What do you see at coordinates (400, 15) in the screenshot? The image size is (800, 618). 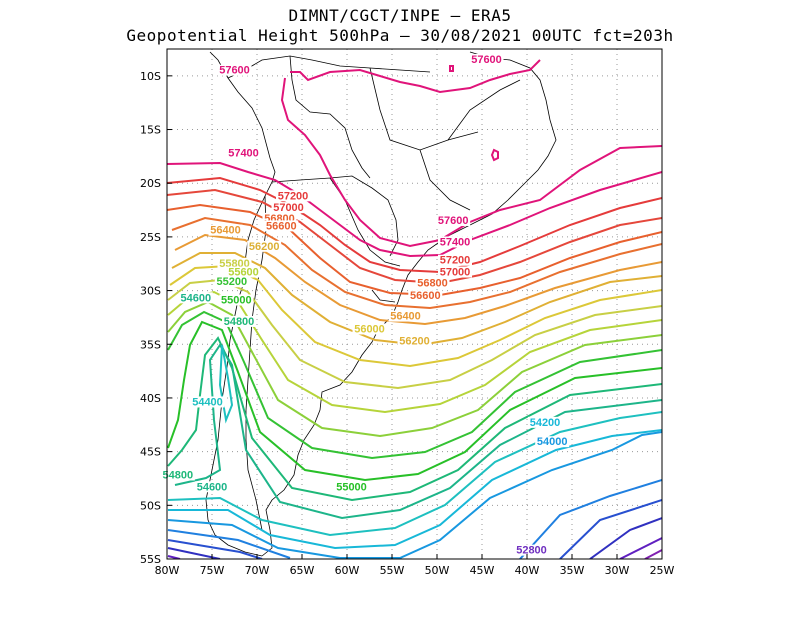 I see `map-title-line-1: DIMNT/CGCT/INPE – ERA5` at bounding box center [400, 15].